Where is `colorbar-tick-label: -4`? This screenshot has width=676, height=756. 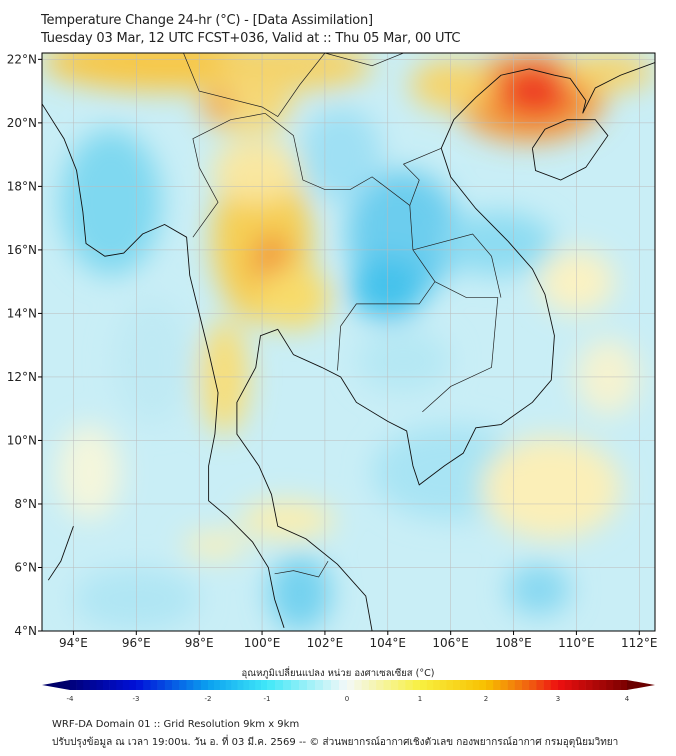
colorbar-tick-label: -4 is located at coordinates (71, 699).